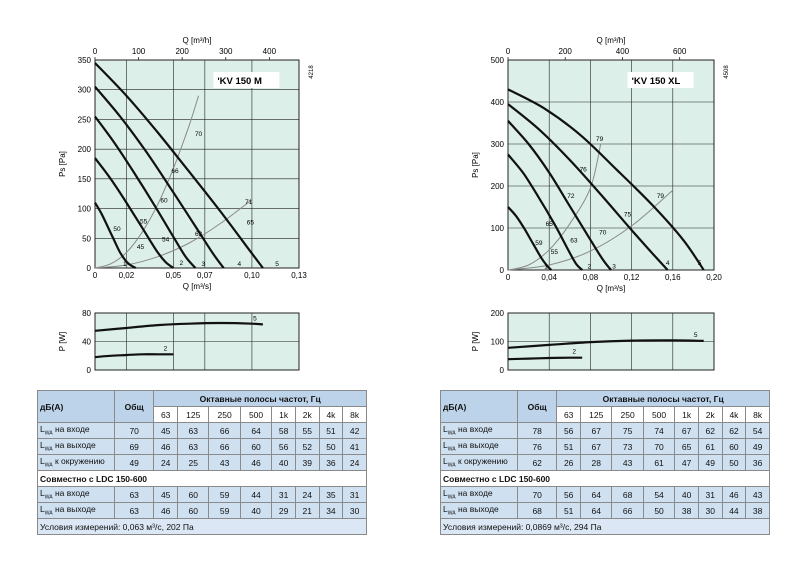  I want to click on chart-code: 4218, so click(312, 72).